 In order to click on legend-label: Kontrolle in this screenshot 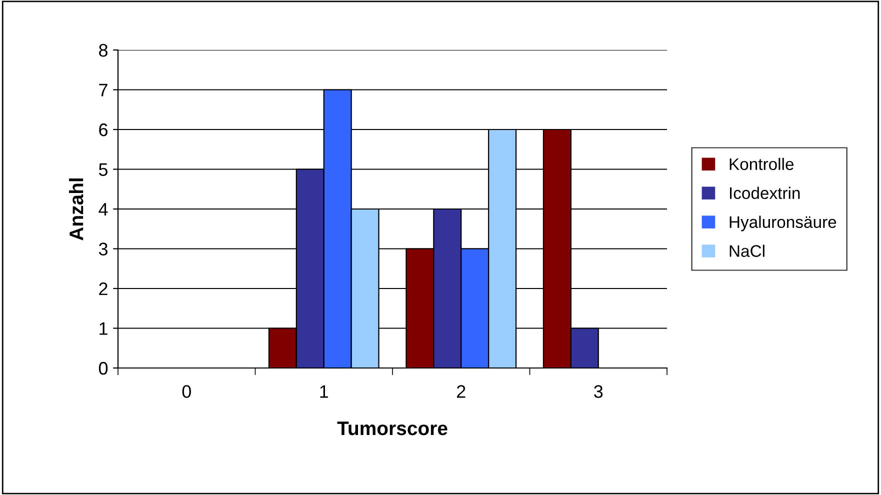, I will do `click(762, 164)`.